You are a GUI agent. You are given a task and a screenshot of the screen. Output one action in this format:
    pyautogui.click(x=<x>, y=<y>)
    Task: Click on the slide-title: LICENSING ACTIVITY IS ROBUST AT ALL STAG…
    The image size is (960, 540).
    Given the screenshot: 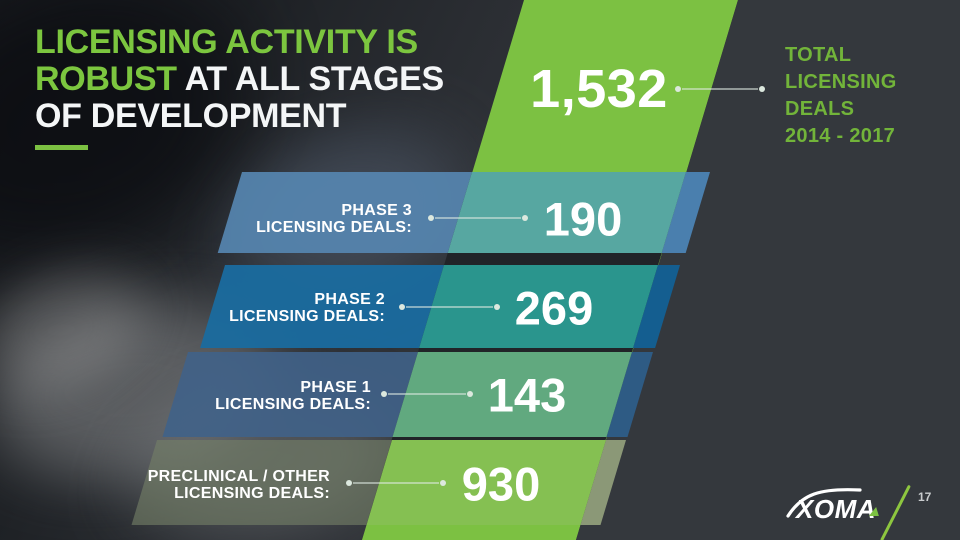 What is the action you would take?
    pyautogui.click(x=239, y=79)
    